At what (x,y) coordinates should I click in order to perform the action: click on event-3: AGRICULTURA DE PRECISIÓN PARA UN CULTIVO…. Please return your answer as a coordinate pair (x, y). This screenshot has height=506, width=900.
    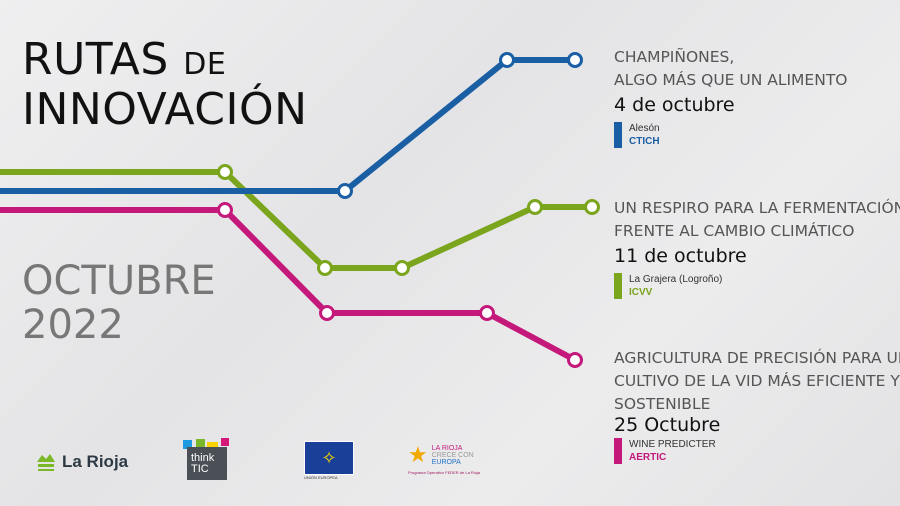
    Looking at the image, I should click on (757, 405).